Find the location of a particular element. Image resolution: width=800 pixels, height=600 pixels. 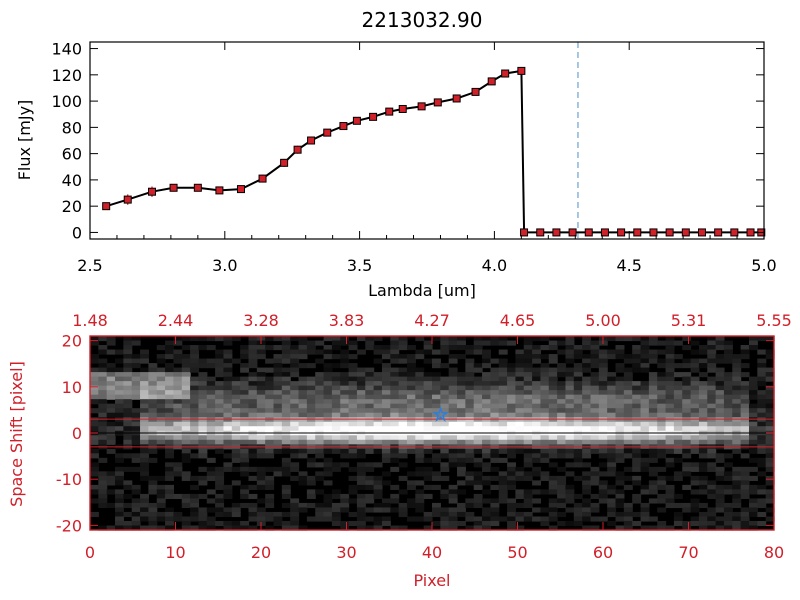

image-y-tick-label: -10 is located at coordinates (69, 479).